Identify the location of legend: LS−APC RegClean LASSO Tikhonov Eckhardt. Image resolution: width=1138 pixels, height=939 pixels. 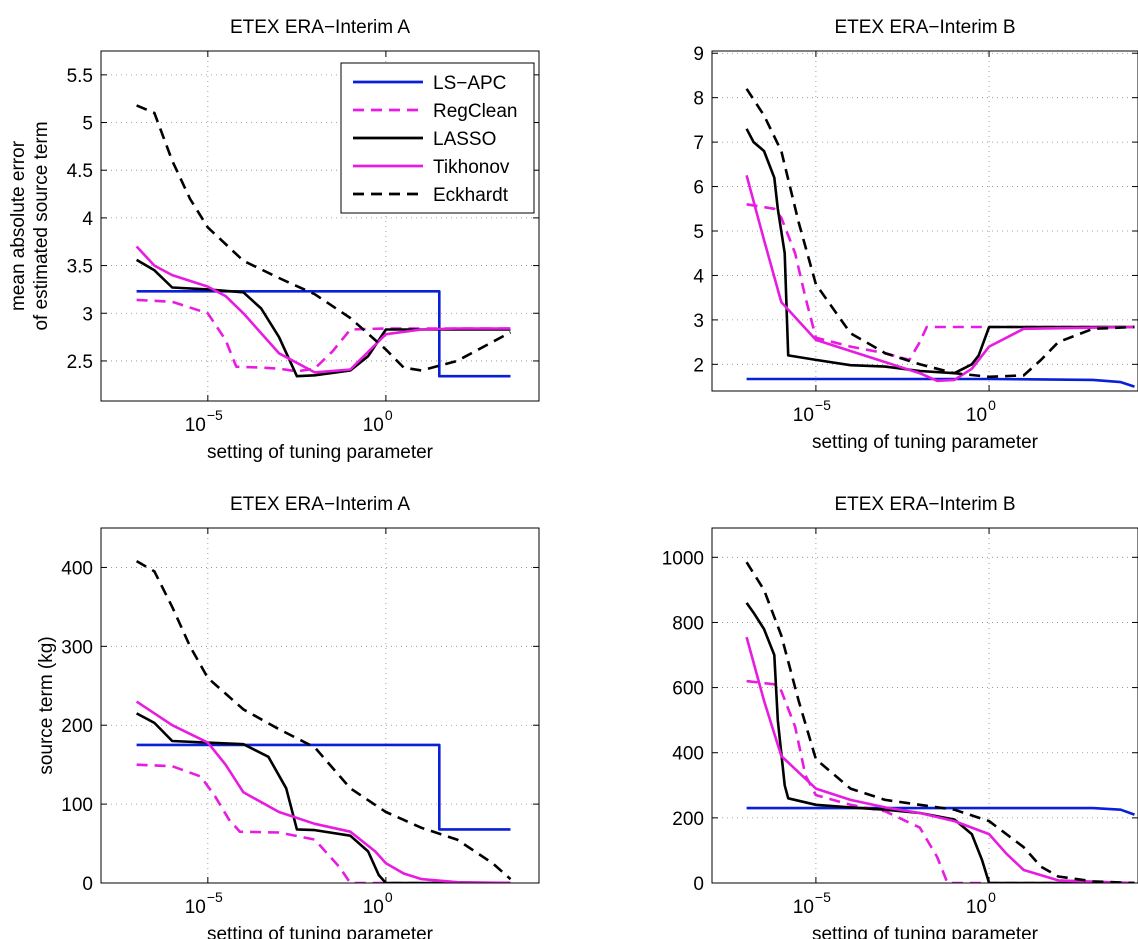
(437, 138).